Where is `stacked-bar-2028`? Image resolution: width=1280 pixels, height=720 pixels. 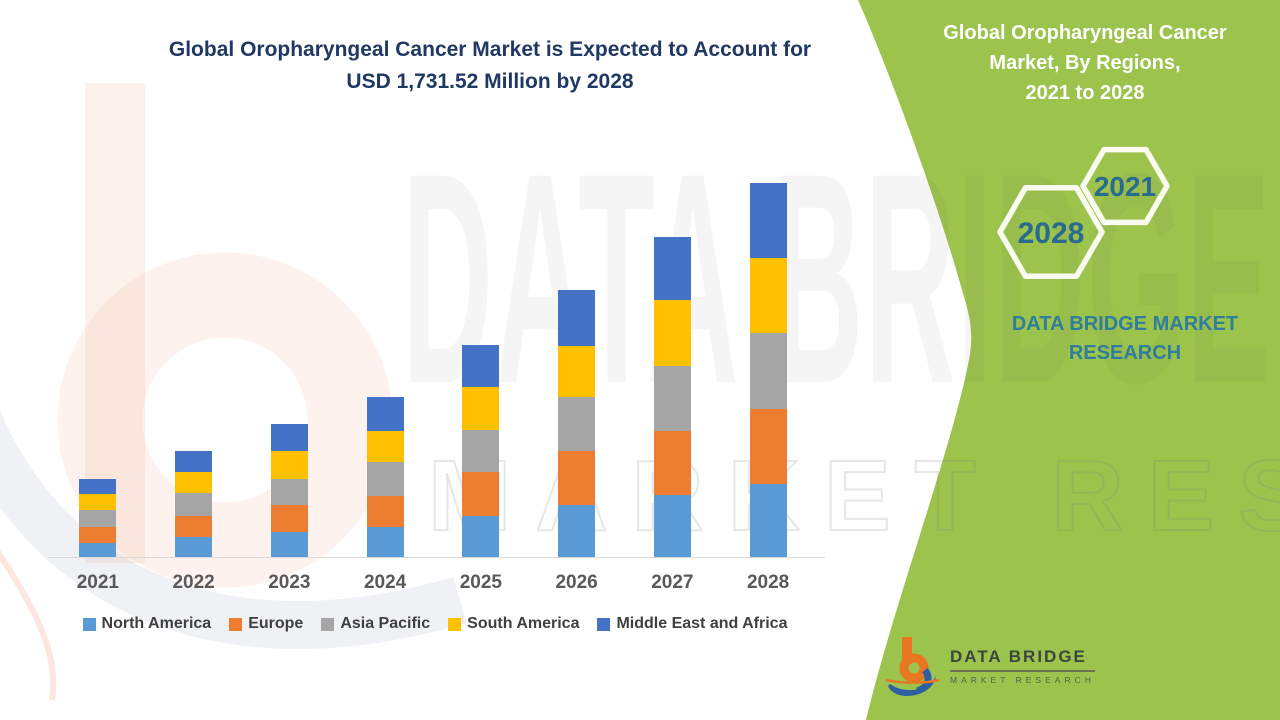
stacked-bar-2028 is located at coordinates (768, 370).